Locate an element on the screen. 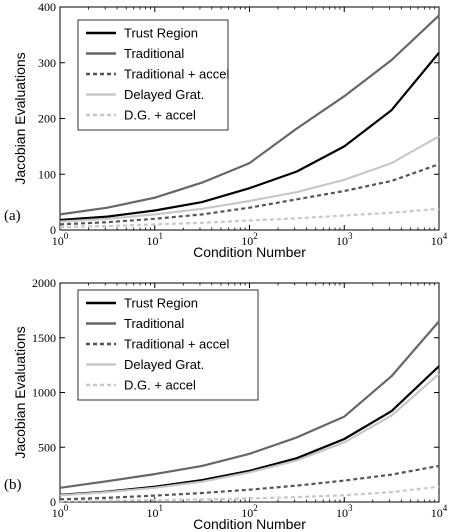 The image size is (449, 532). y-tick-label: 100 is located at coordinates (47, 174).